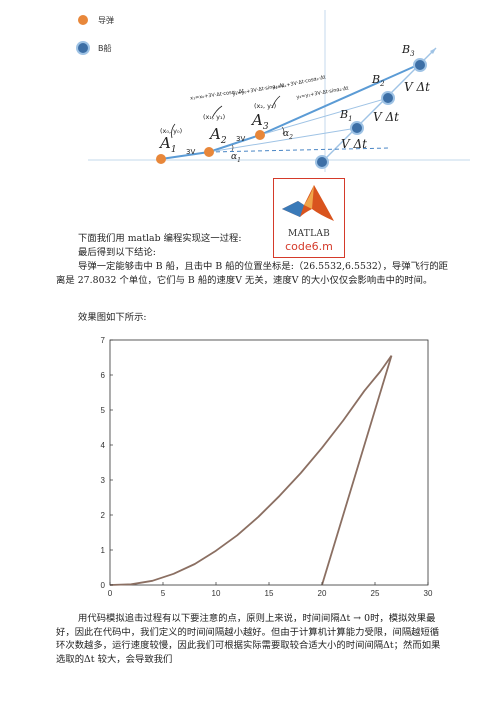 The height and width of the screenshot is (703, 486). I want to click on ship-point-b1, so click(357, 128).